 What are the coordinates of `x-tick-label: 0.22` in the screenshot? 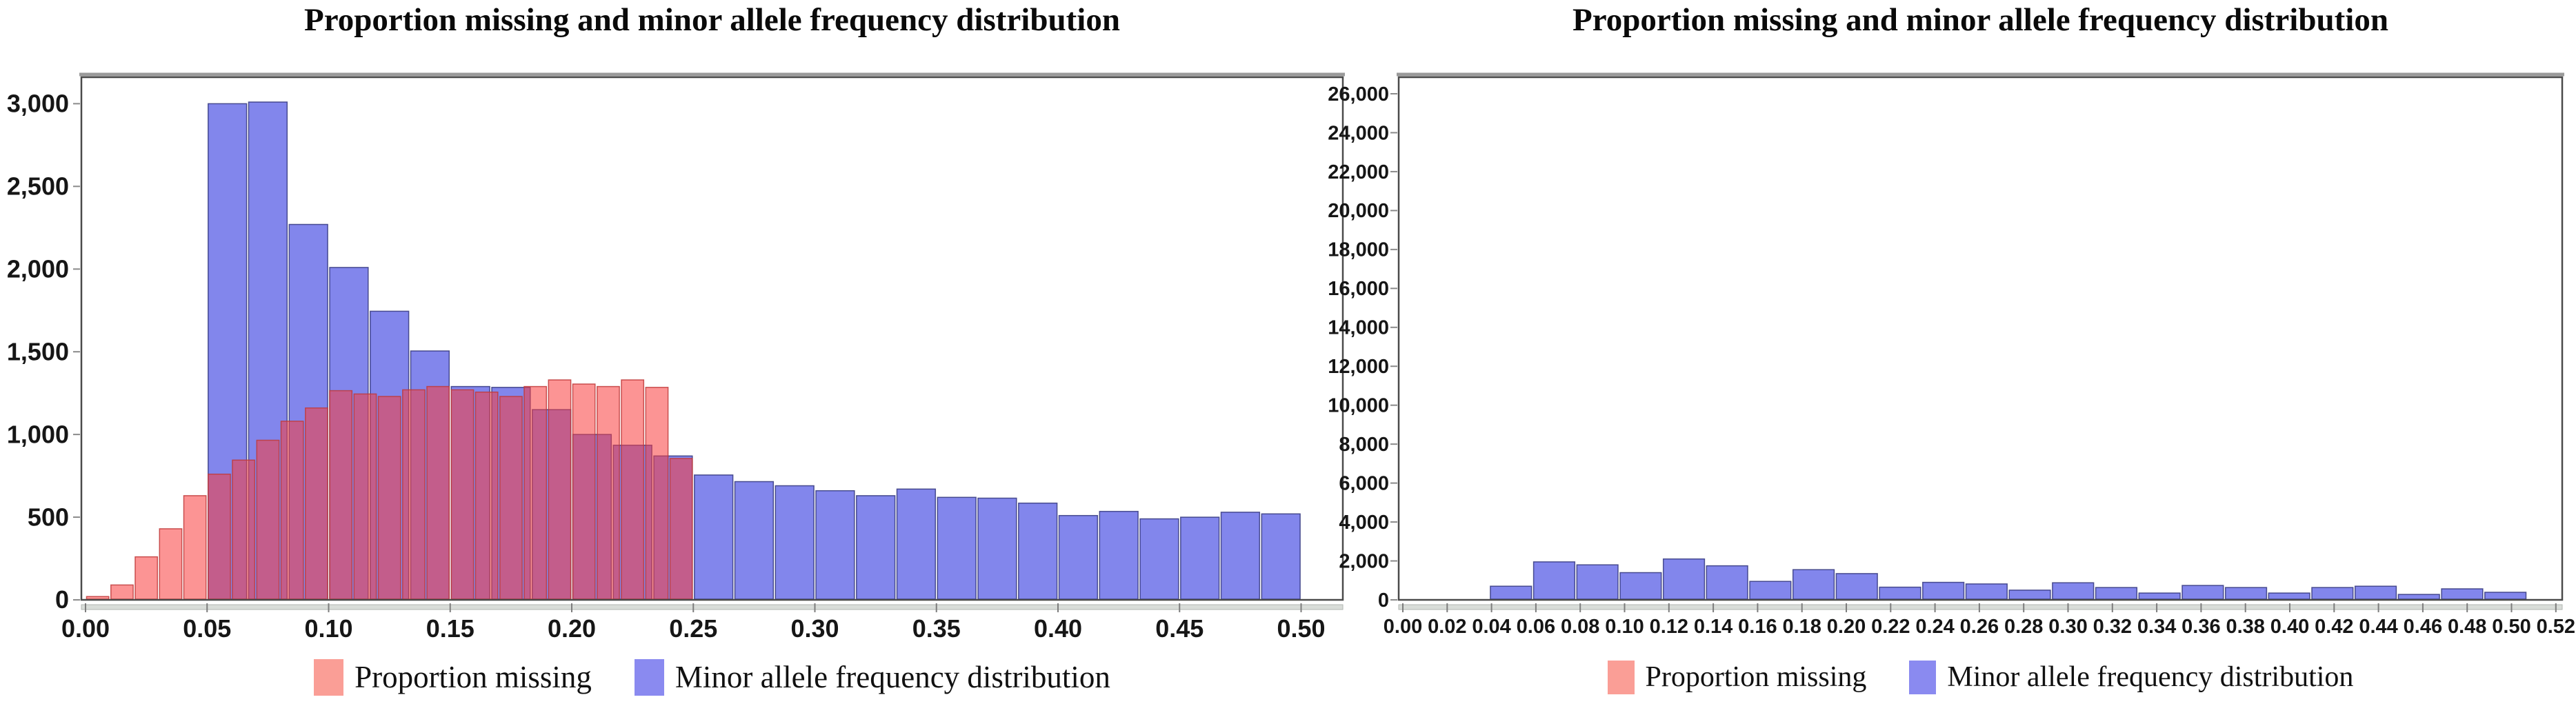 It's located at (1890, 627).